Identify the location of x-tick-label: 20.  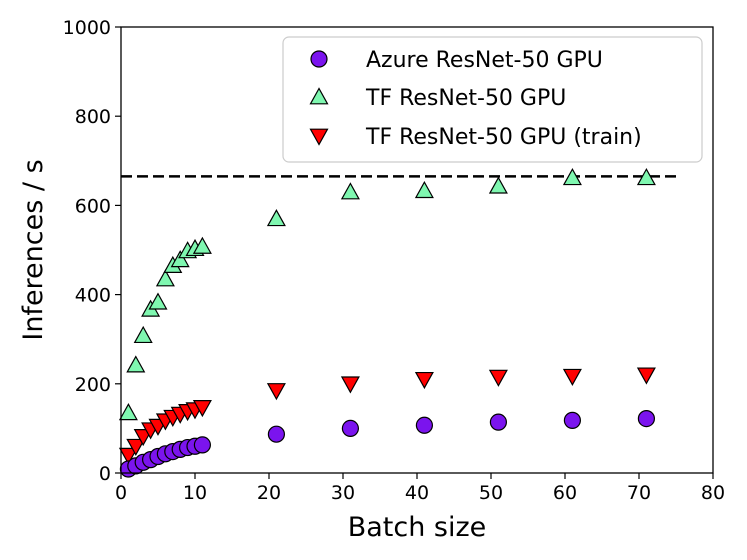
(269, 493).